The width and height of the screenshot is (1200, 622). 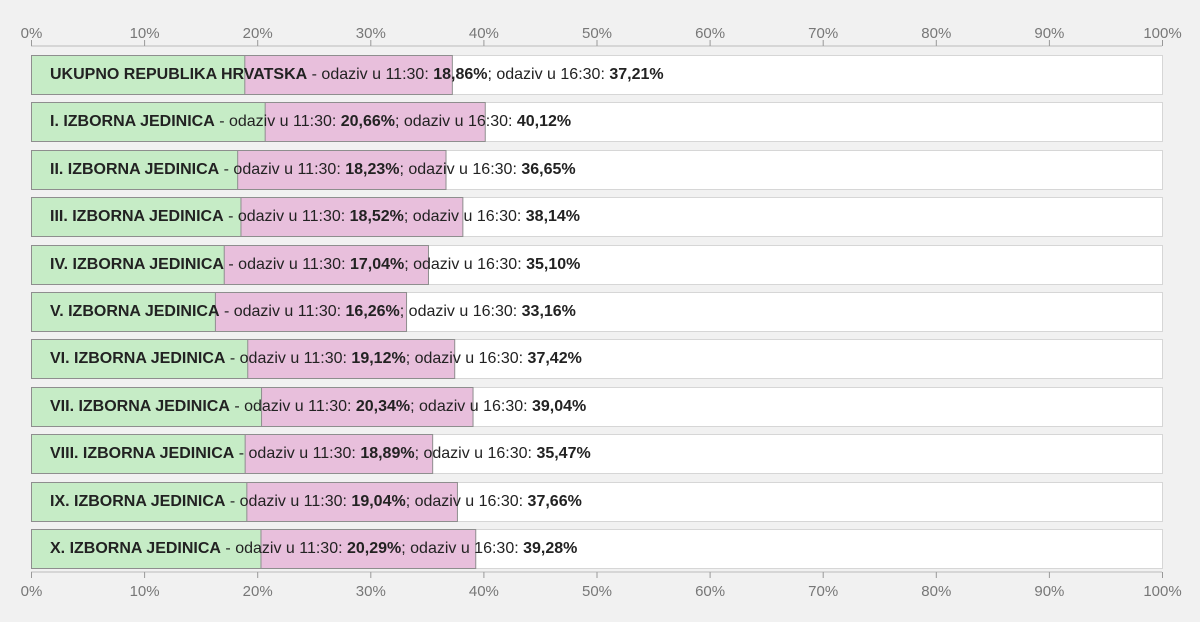 I want to click on tick-label-top: 0%, so click(x=32, y=33).